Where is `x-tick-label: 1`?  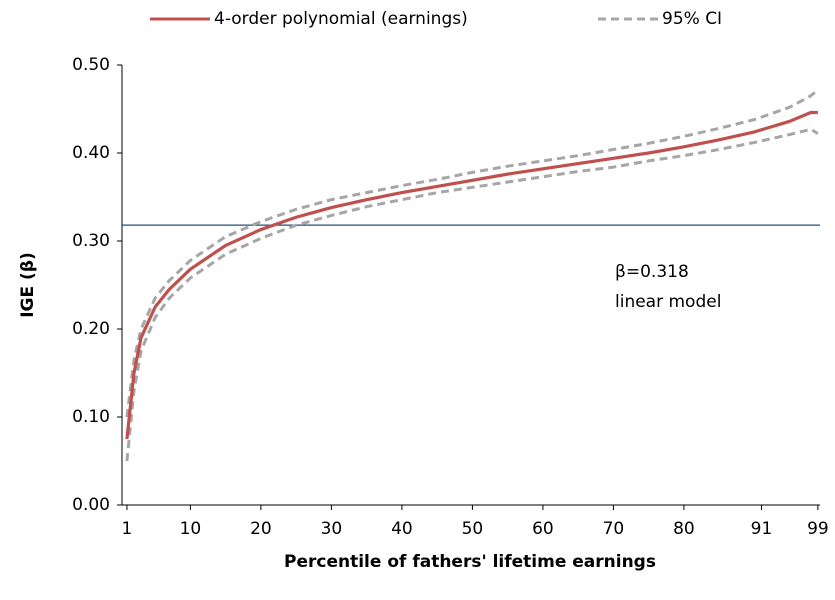 x-tick-label: 1 is located at coordinates (127, 529).